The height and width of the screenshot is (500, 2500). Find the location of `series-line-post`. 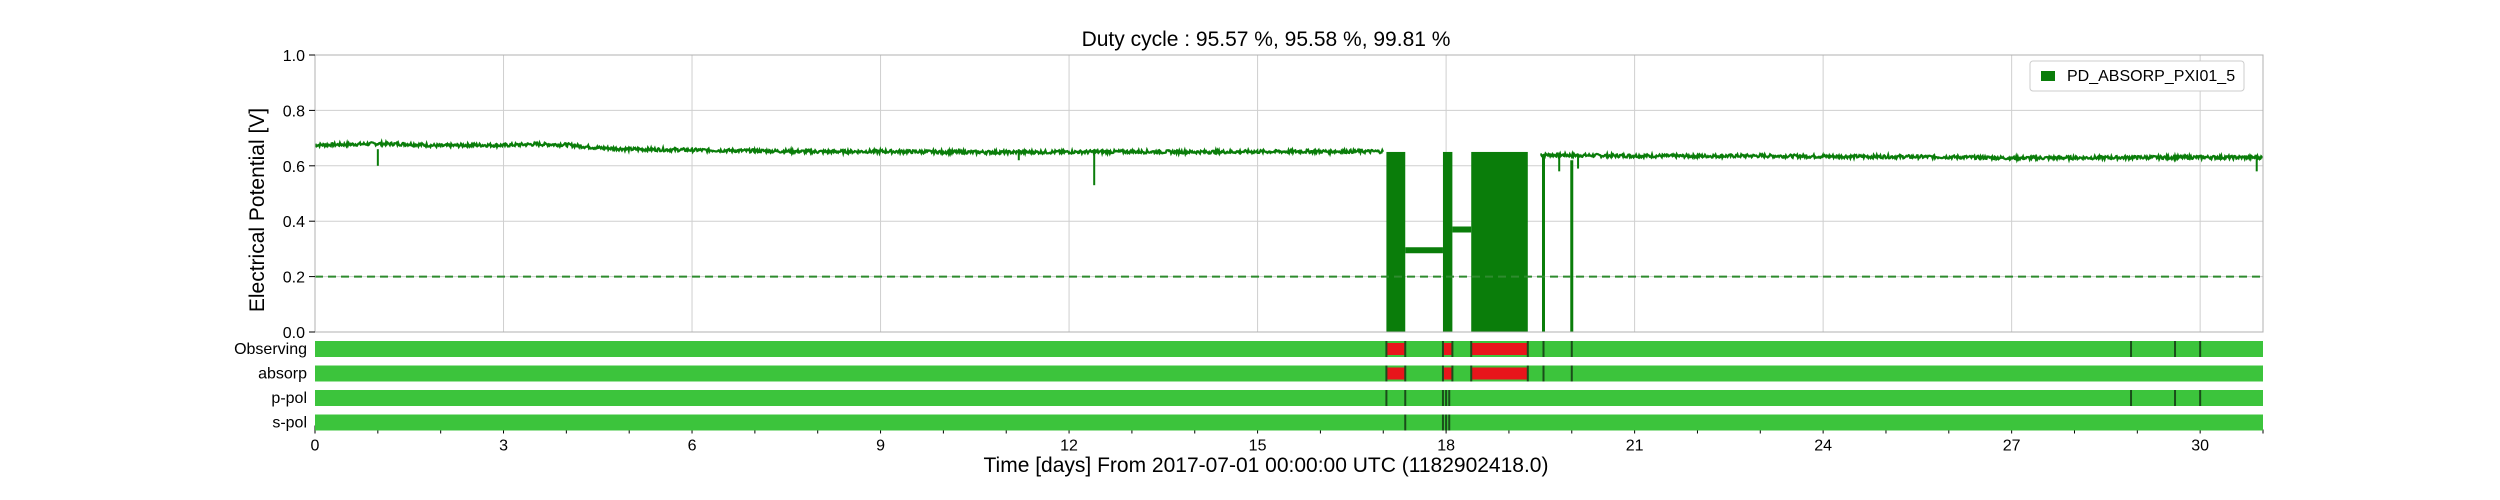

series-line-post is located at coordinates (1901, 157).